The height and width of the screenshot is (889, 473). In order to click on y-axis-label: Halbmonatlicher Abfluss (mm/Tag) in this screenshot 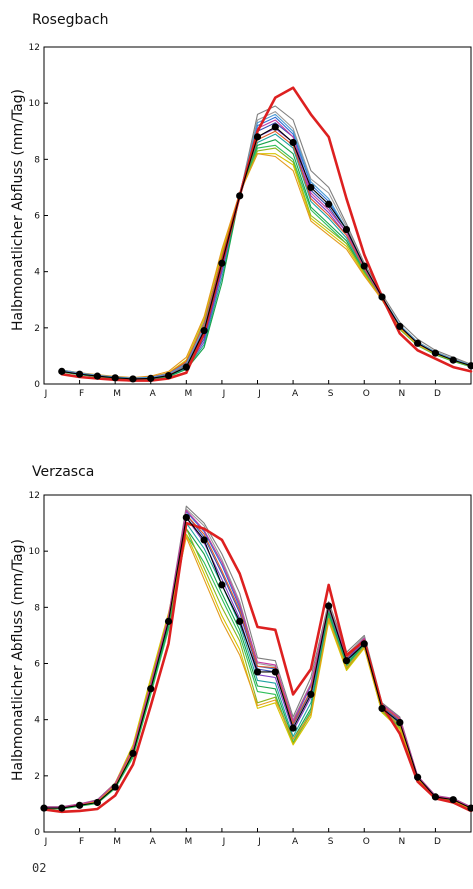, I will do `click(18, 660)`.